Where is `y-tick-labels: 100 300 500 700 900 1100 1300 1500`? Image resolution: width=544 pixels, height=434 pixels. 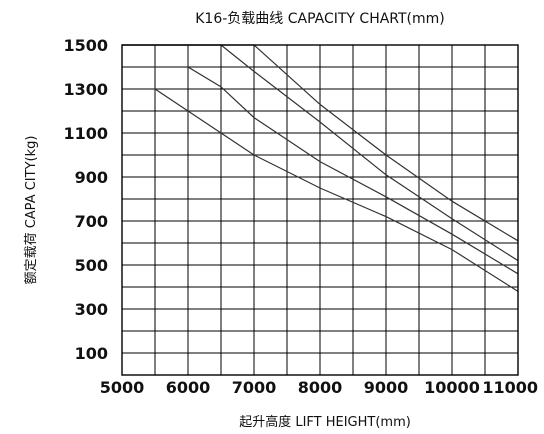 y-tick-labels: 100 300 500 700 900 1100 1300 1500 is located at coordinates (85, 199).